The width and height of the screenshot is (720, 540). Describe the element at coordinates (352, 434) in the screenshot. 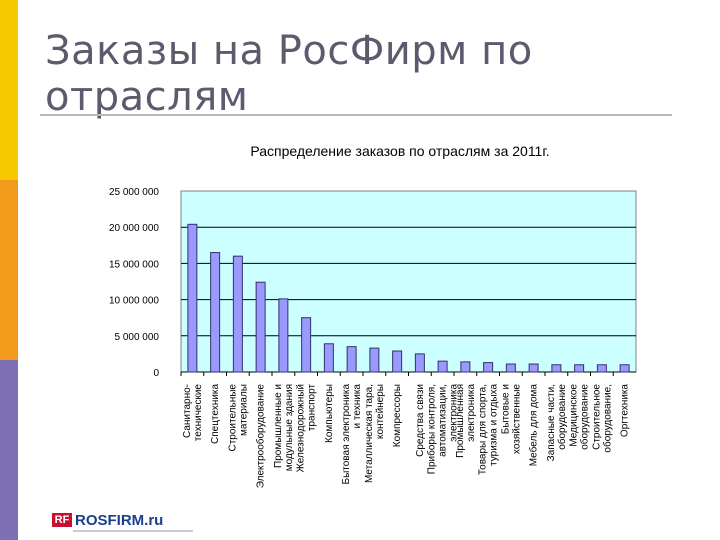

I see `x-tick-label: Бытовая электроникаи техника` at that location.